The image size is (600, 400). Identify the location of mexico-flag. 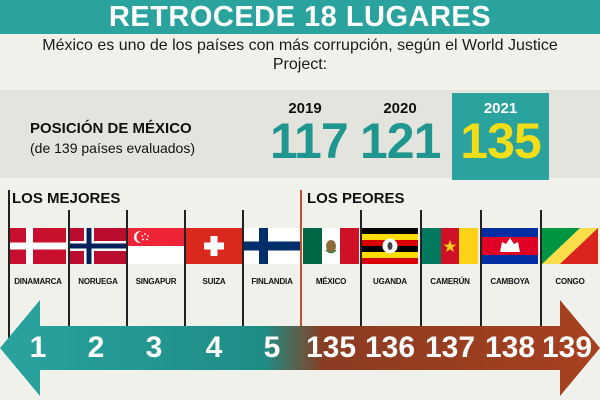
(331, 246).